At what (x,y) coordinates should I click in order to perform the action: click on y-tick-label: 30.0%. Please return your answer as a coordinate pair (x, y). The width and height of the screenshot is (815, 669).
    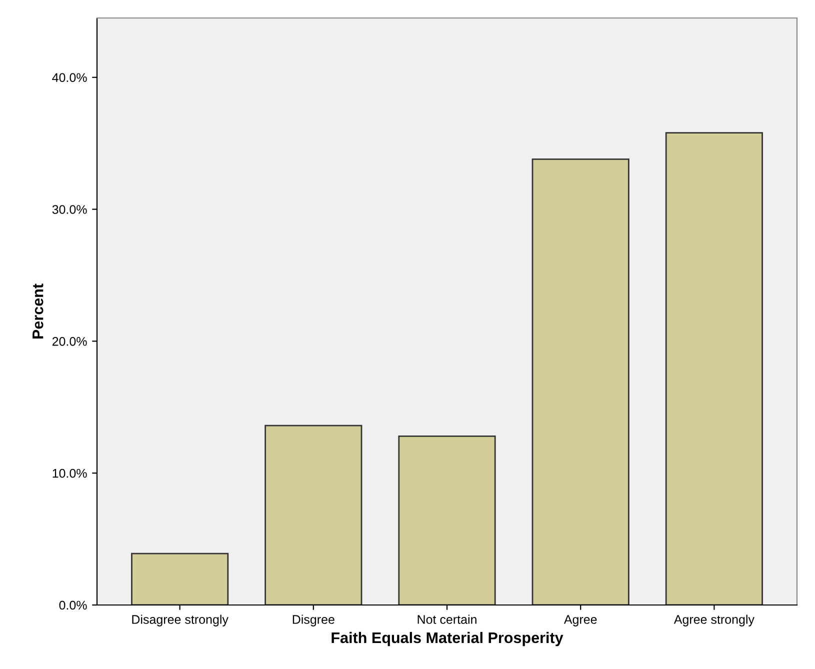
    Looking at the image, I should click on (69, 209).